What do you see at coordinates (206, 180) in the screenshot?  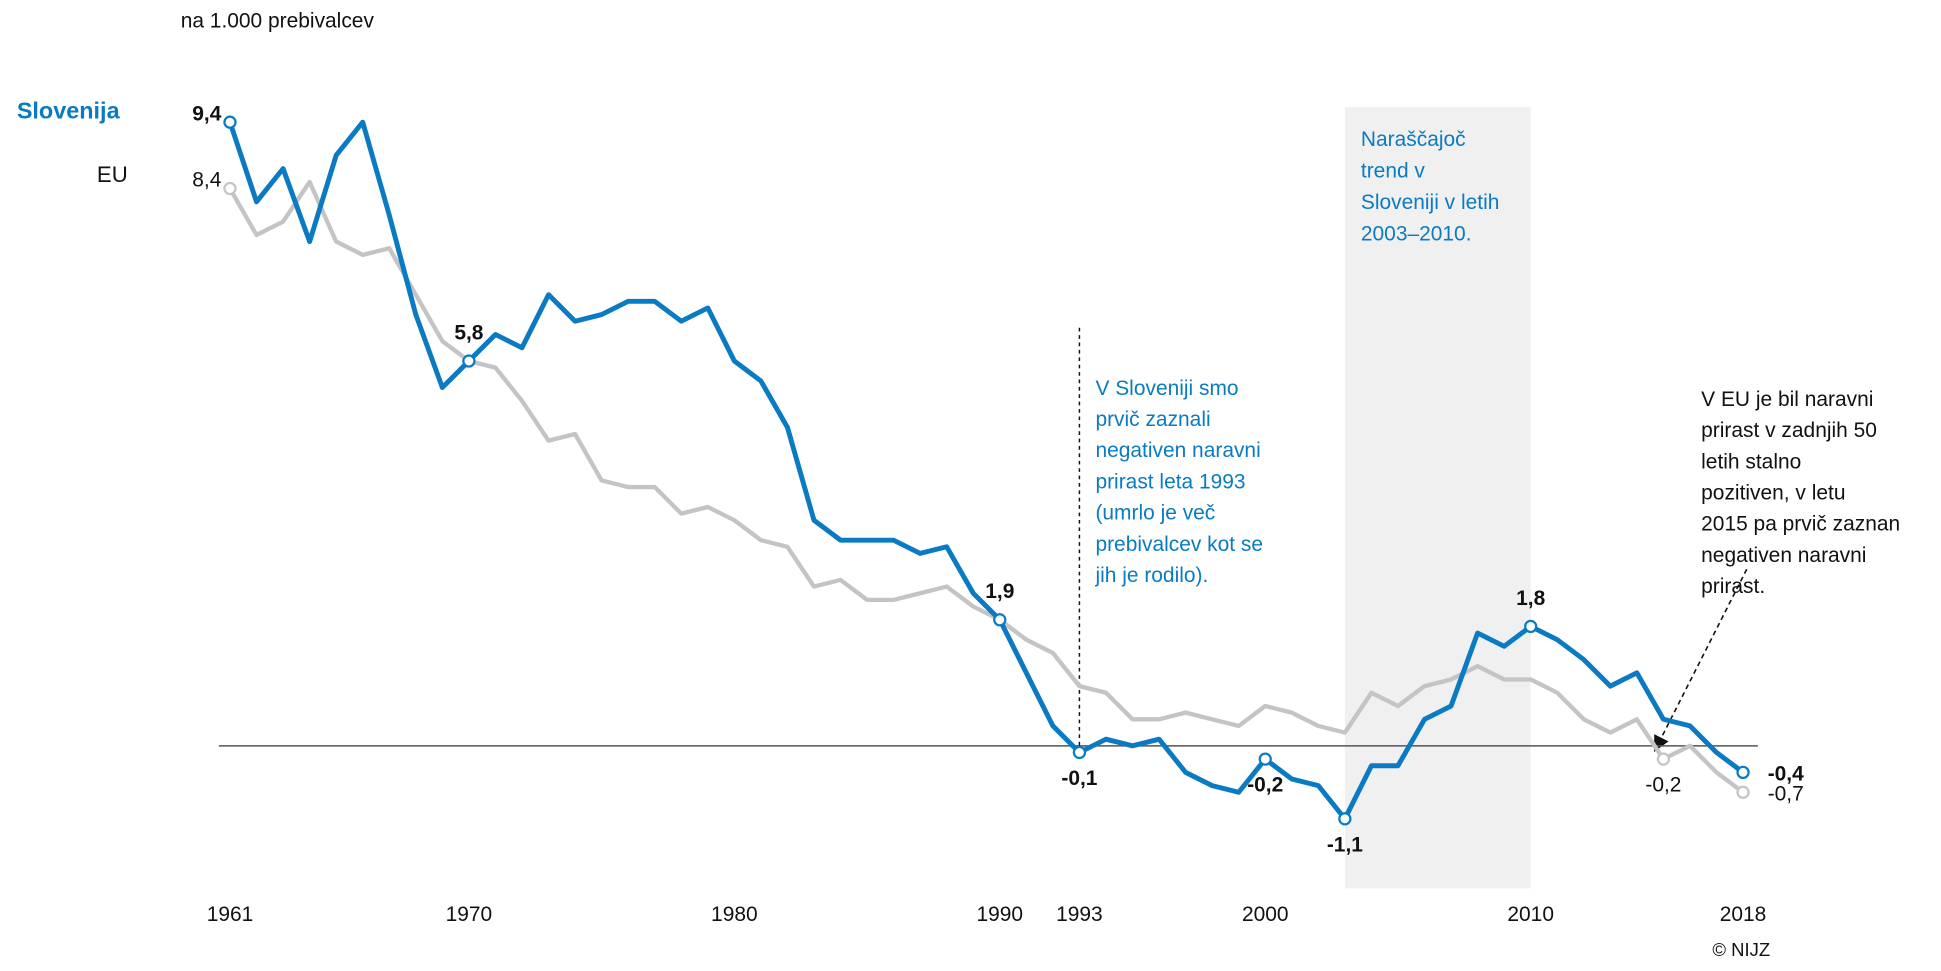 I see `value-label: 8,4` at bounding box center [206, 180].